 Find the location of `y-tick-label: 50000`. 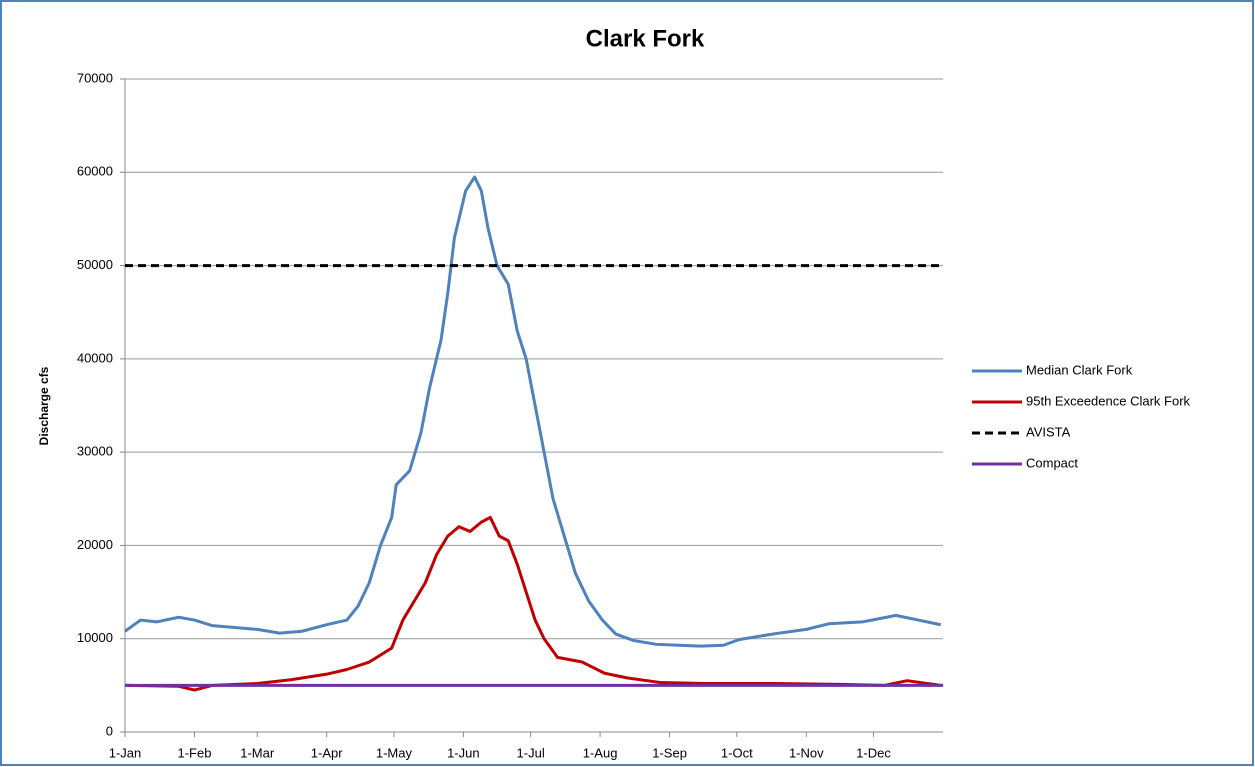

y-tick-label: 50000 is located at coordinates (95, 264).